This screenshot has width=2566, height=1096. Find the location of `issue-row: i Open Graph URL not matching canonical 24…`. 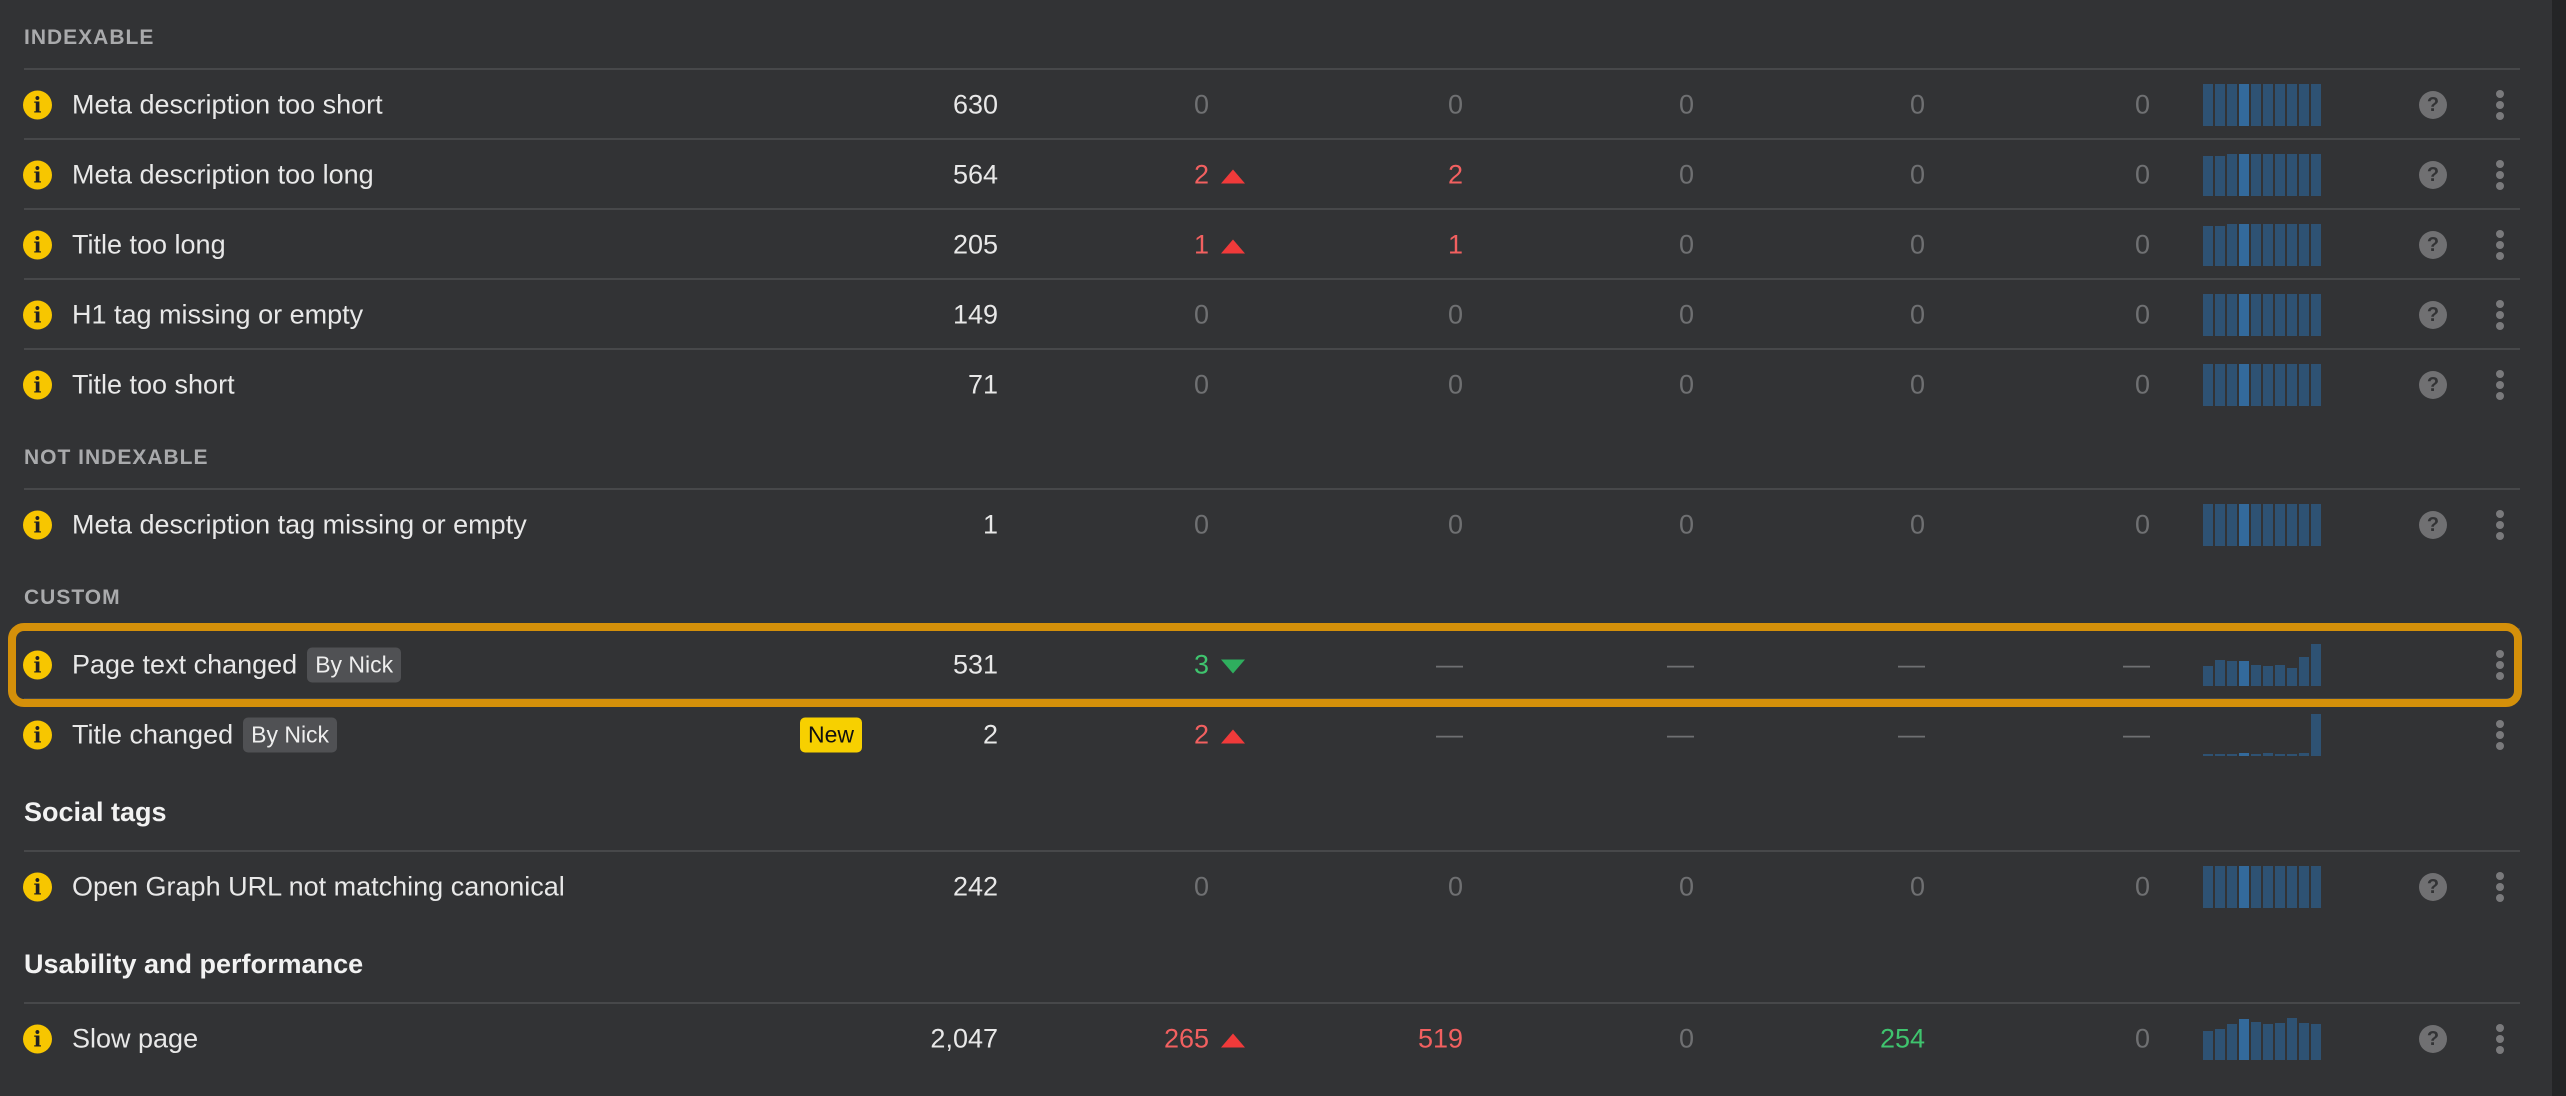

issue-row: i Open Graph URL not matching canonical 24… is located at coordinates (1276, 887).